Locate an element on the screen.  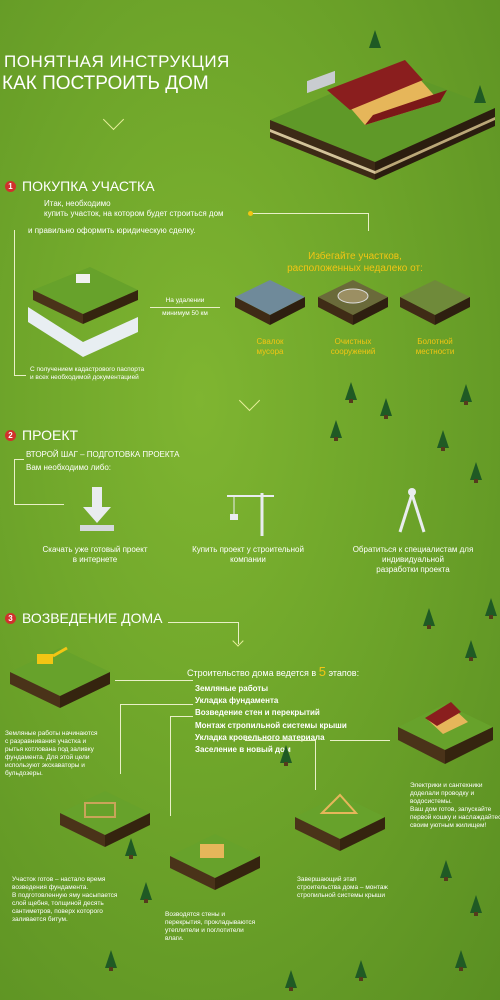
option-label: Обратиться к специалистам для is located at coordinates (413, 549).